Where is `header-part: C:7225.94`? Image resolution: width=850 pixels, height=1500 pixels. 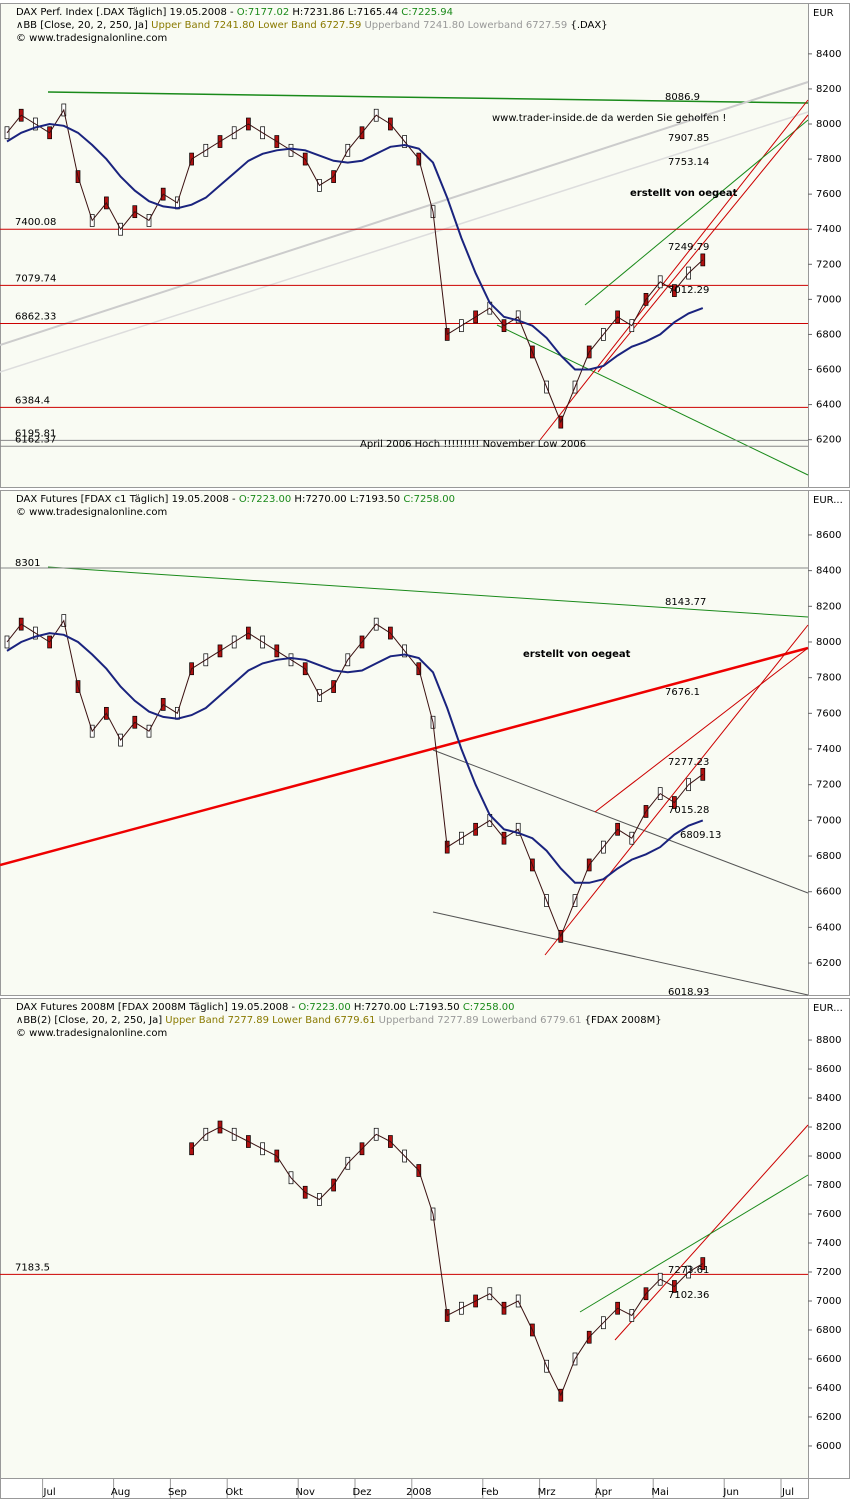
header-part: C:7225.94 is located at coordinates (427, 12).